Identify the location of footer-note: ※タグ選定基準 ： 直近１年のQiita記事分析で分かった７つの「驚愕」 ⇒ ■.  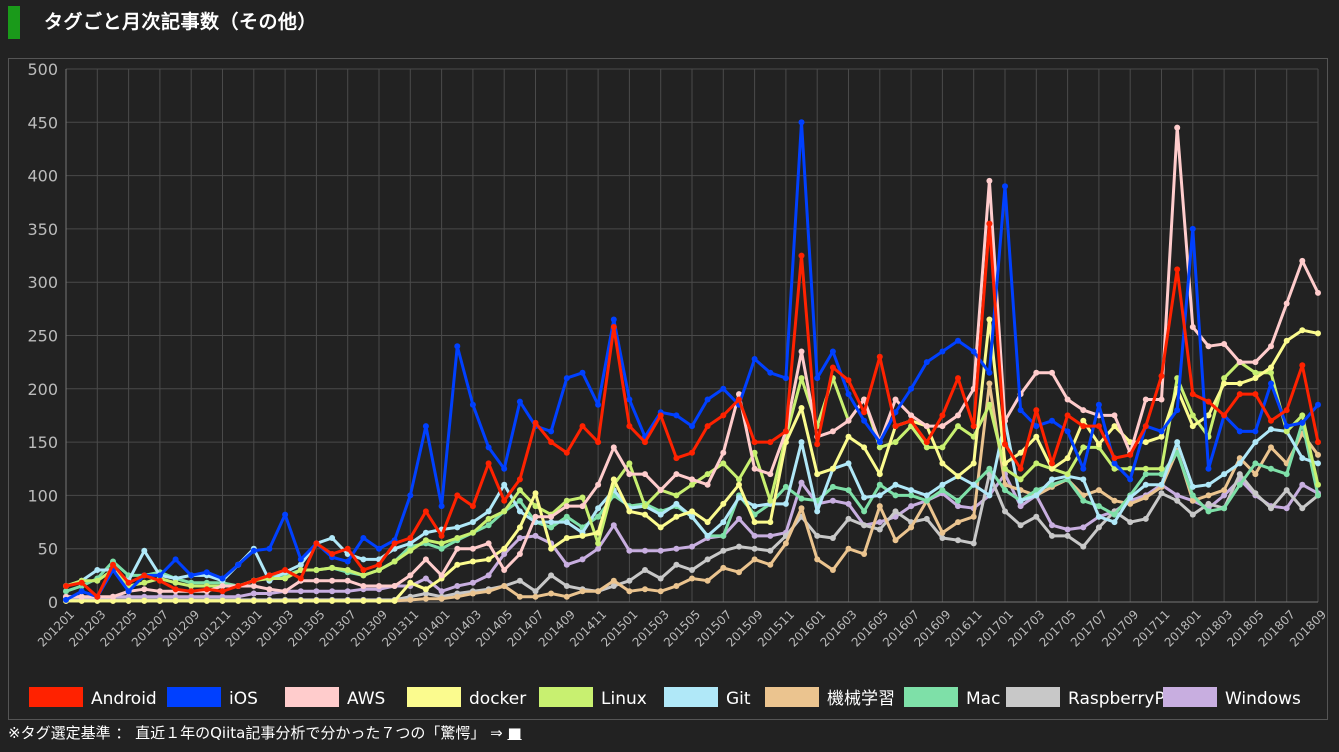
(265, 732).